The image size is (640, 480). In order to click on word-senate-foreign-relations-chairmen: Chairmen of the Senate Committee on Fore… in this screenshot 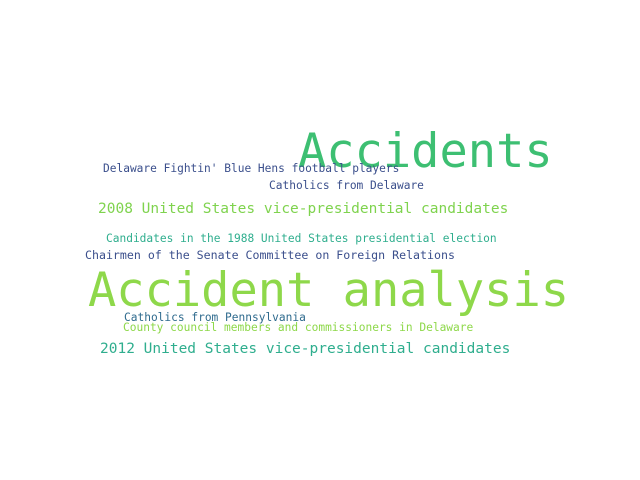, I will do `click(270, 255)`.